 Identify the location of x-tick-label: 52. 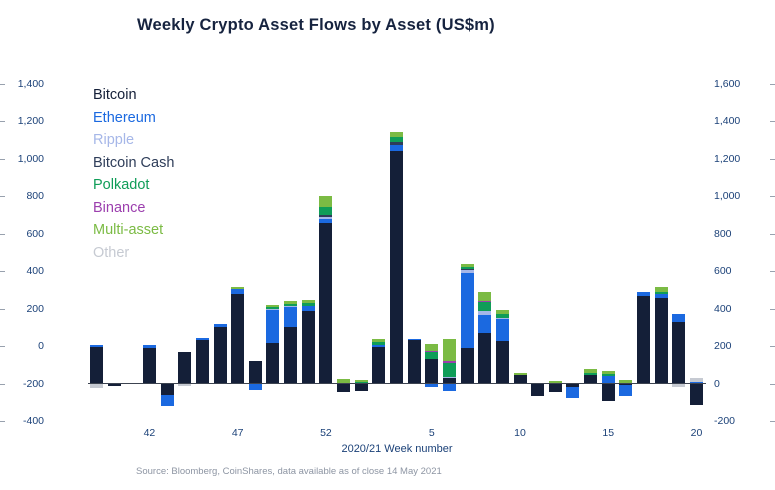
(326, 433).